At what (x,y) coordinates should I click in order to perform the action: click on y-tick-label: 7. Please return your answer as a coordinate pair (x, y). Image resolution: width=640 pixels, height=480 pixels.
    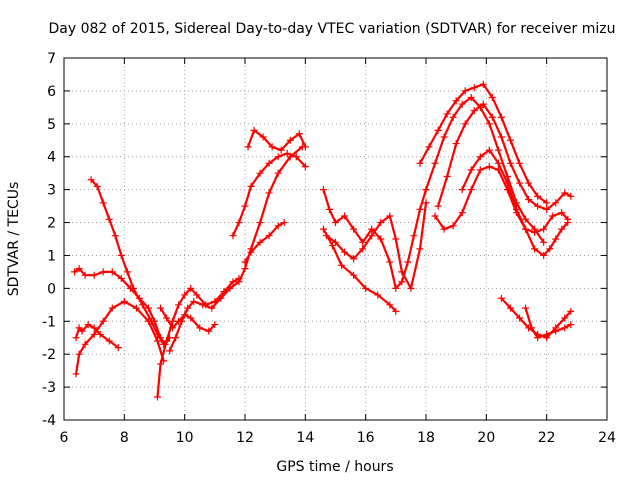
    Looking at the image, I should click on (51, 59).